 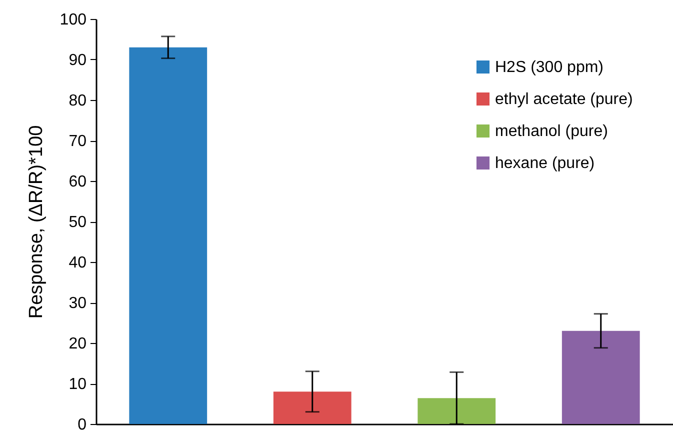 What do you see at coordinates (77, 141) in the screenshot?
I see `y-tick-label: 70` at bounding box center [77, 141].